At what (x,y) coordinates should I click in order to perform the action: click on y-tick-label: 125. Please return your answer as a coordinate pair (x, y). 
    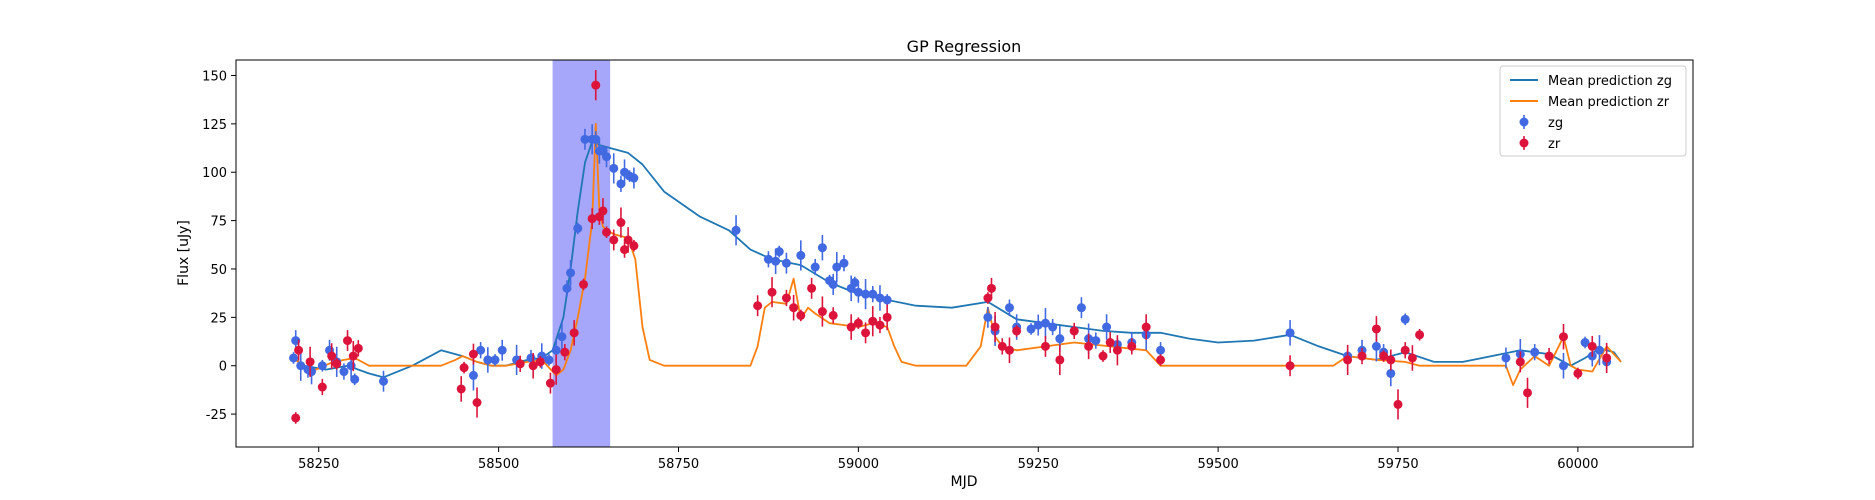
    Looking at the image, I should click on (214, 125).